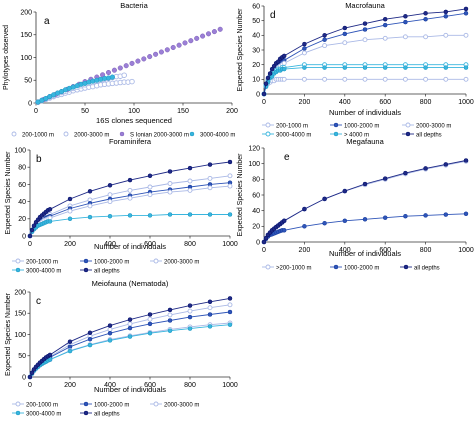 The width and height of the screenshot is (474, 423). Describe the element at coordinates (183, 111) in the screenshot. I see `x-tick-label: 150` at that location.